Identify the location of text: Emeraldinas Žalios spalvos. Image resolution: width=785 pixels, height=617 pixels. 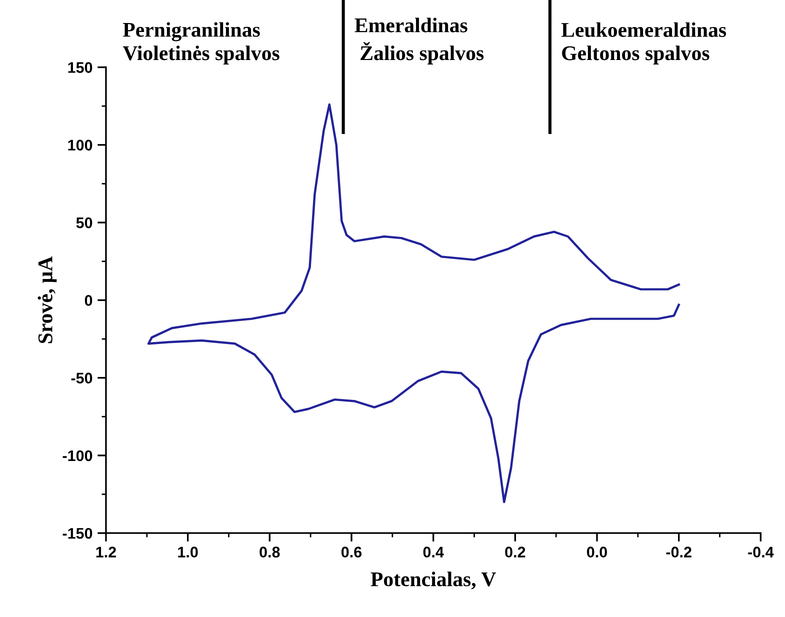
(419, 41).